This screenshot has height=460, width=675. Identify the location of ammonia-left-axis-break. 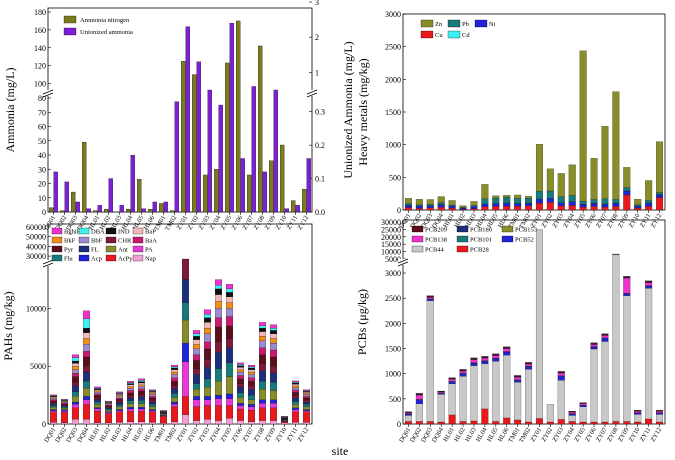
(48, 92).